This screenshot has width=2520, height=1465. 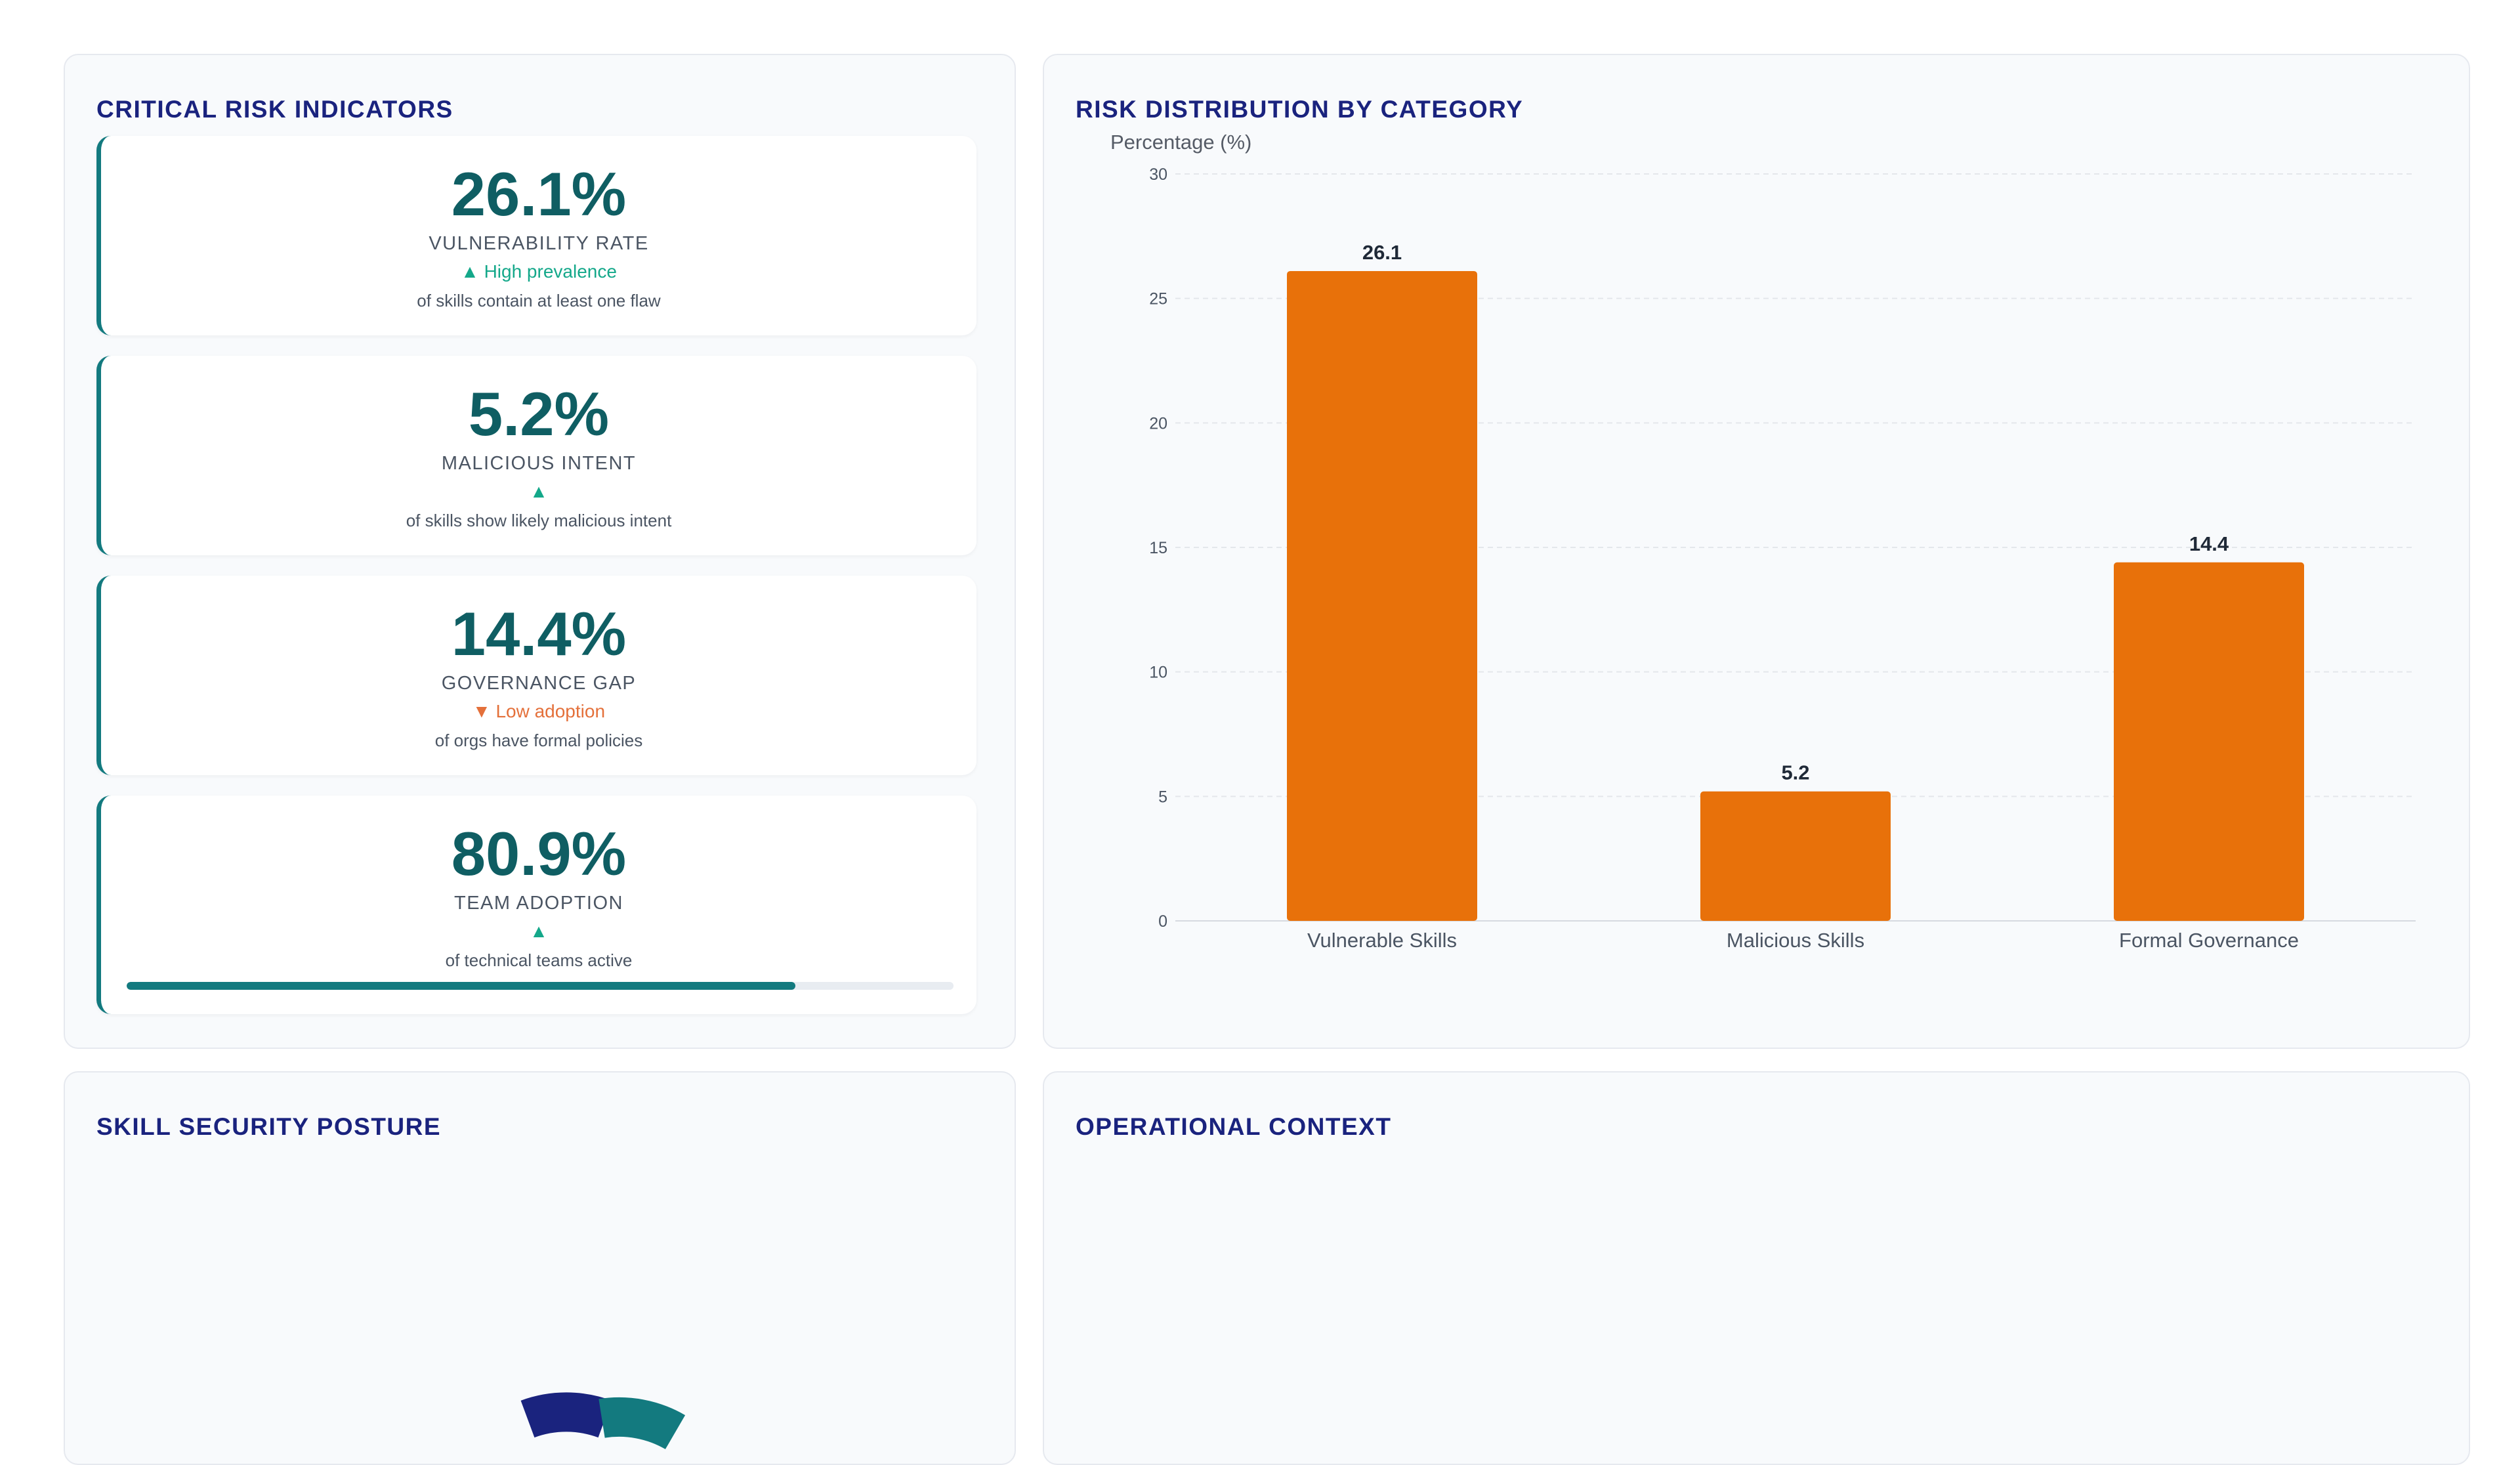 I want to click on kpi-label: VULNERABILITY RATE, so click(x=539, y=243).